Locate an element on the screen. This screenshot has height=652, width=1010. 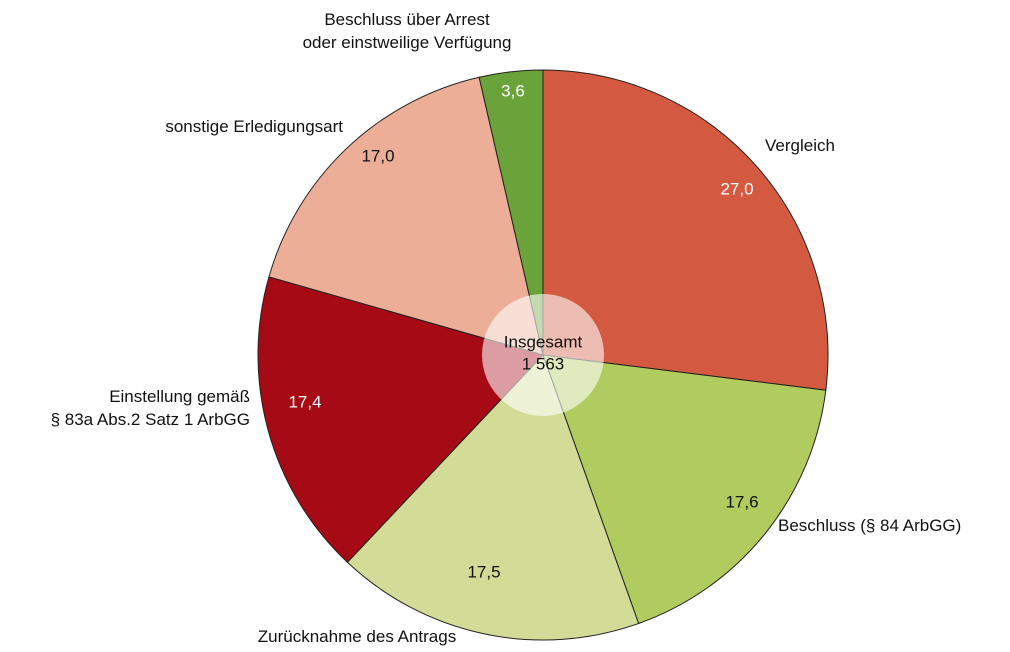
center-circle is located at coordinates (543, 355).